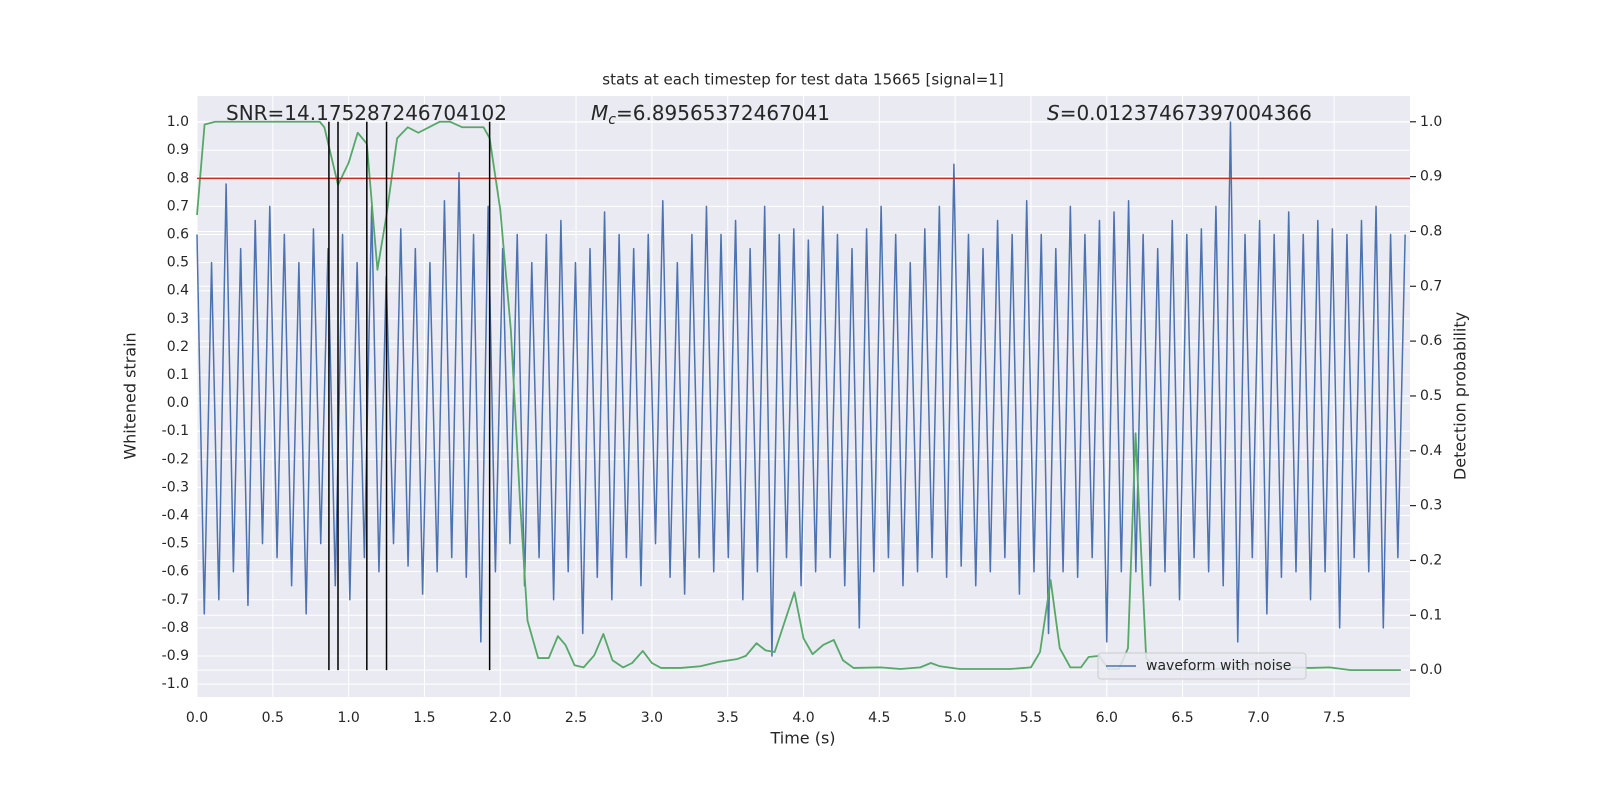 This screenshot has height=800, width=1600. I want to click on x-tick-label: 7.5, so click(1334, 718).